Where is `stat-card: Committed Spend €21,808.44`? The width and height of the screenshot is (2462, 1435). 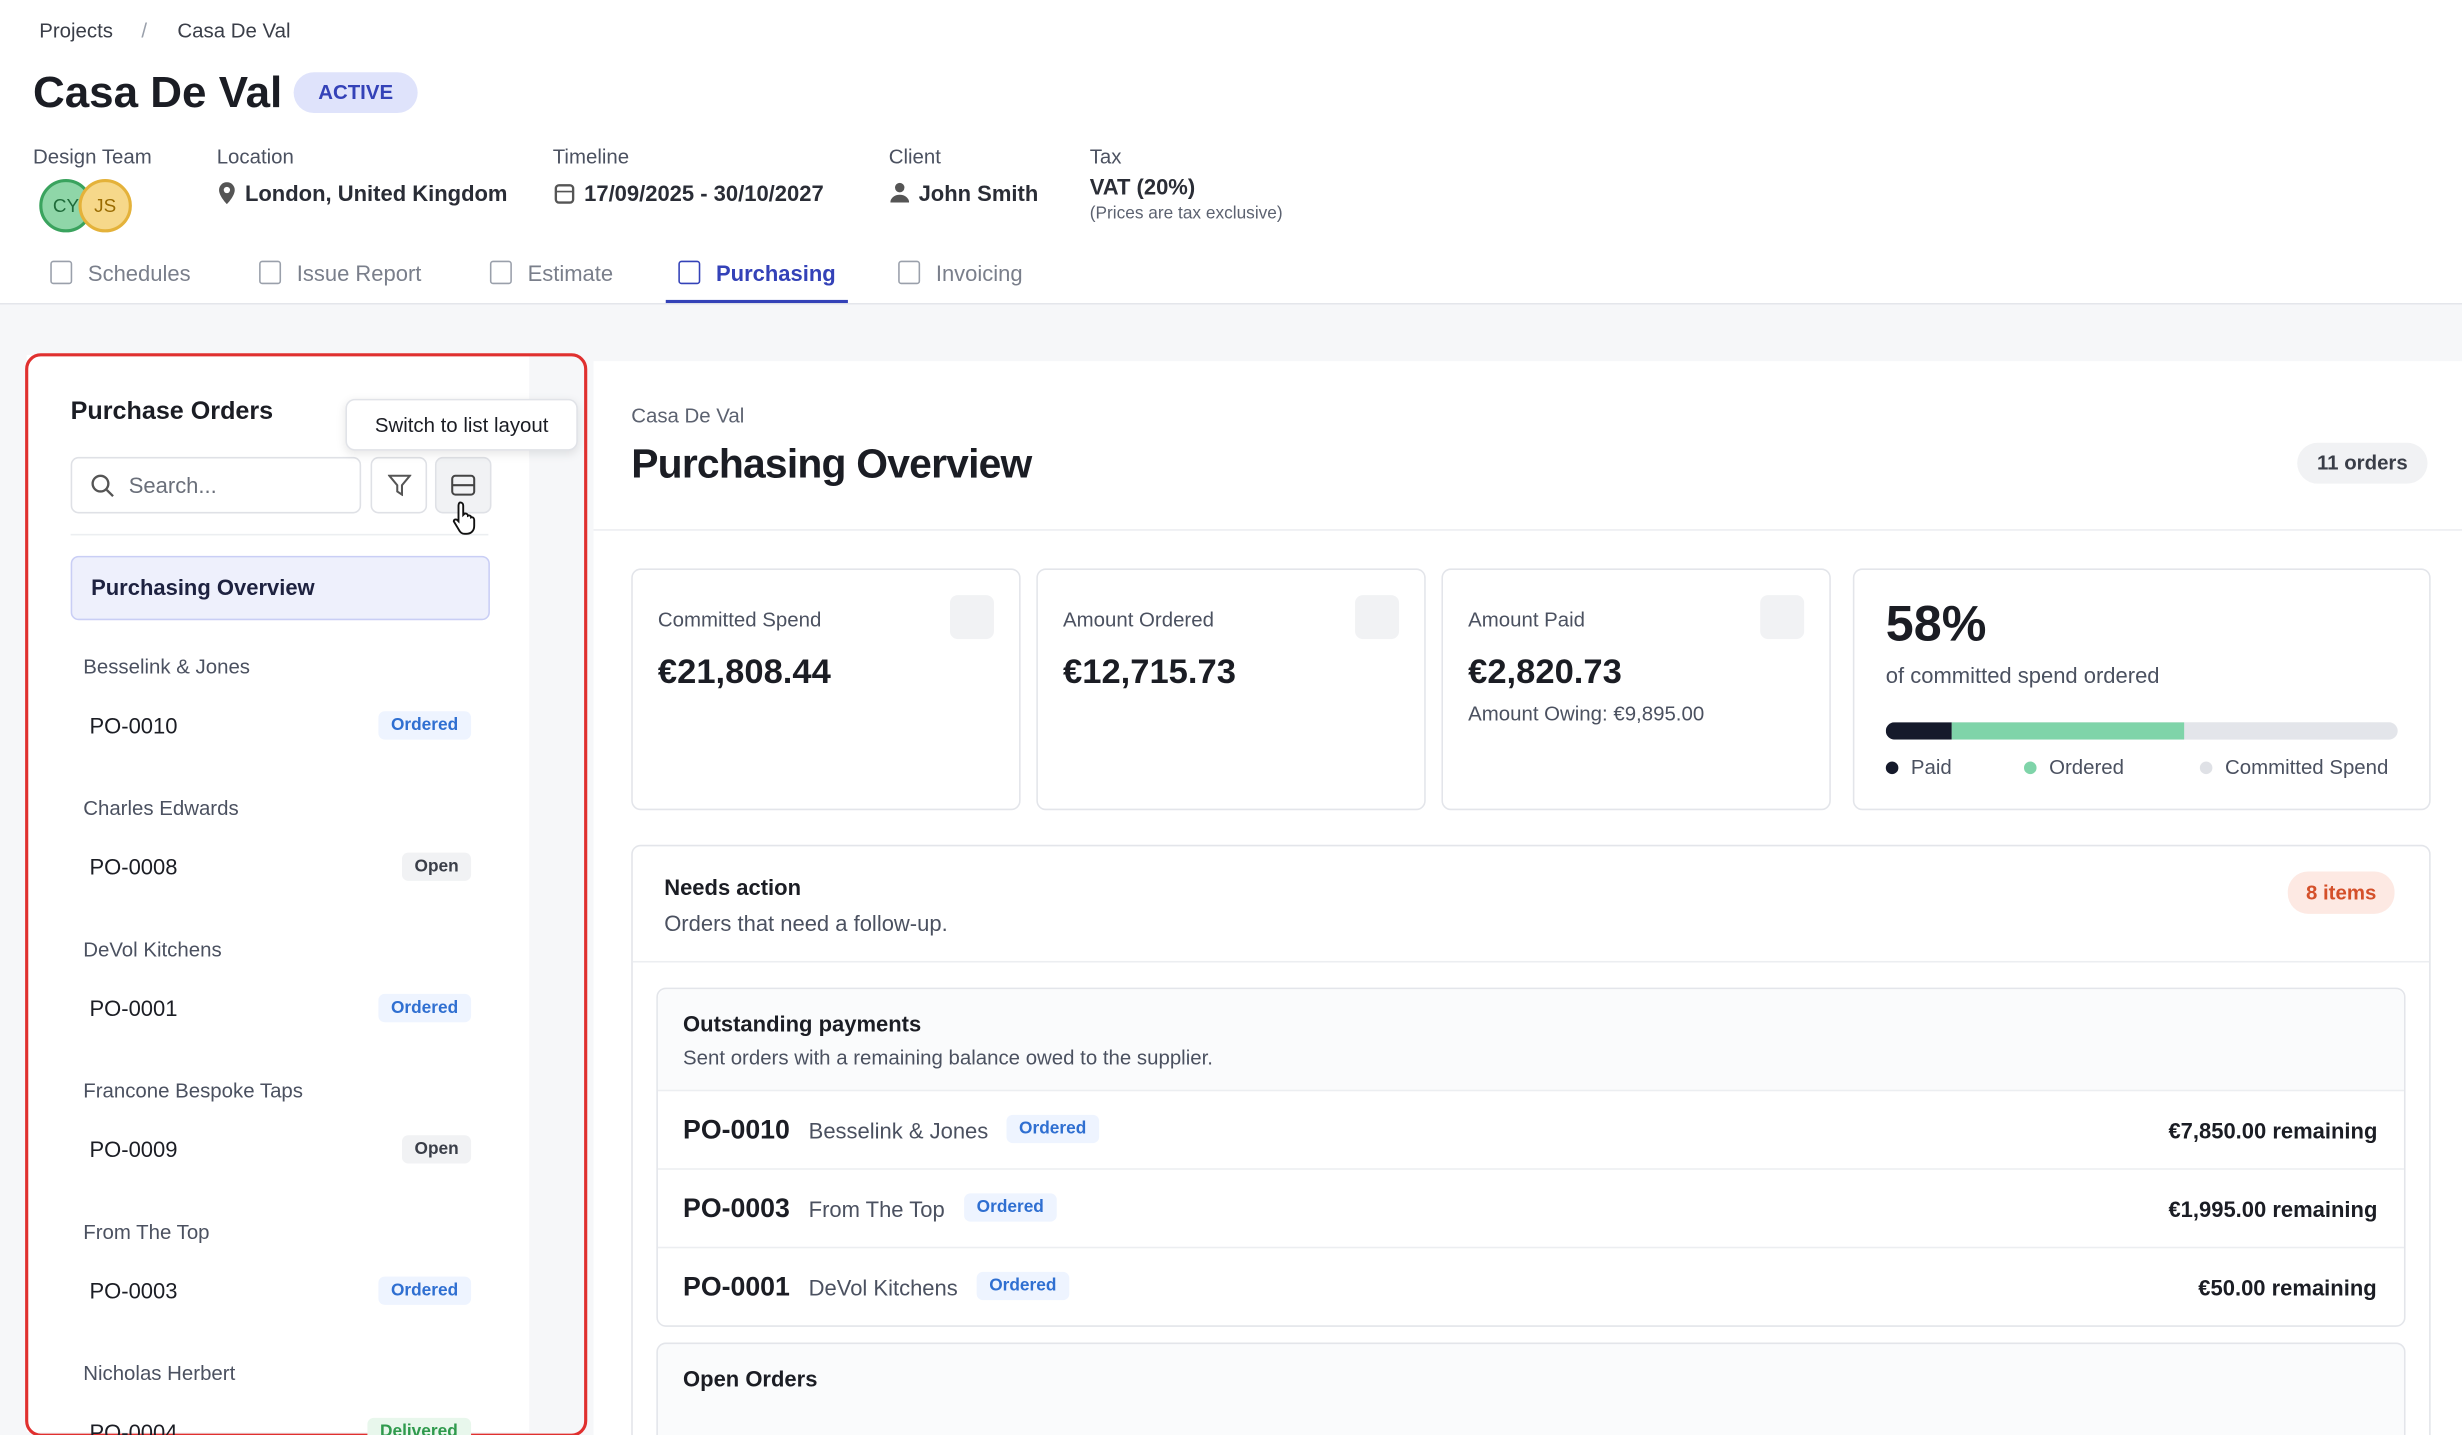
stat-card: Committed Spend €21,808.44 is located at coordinates (826, 689).